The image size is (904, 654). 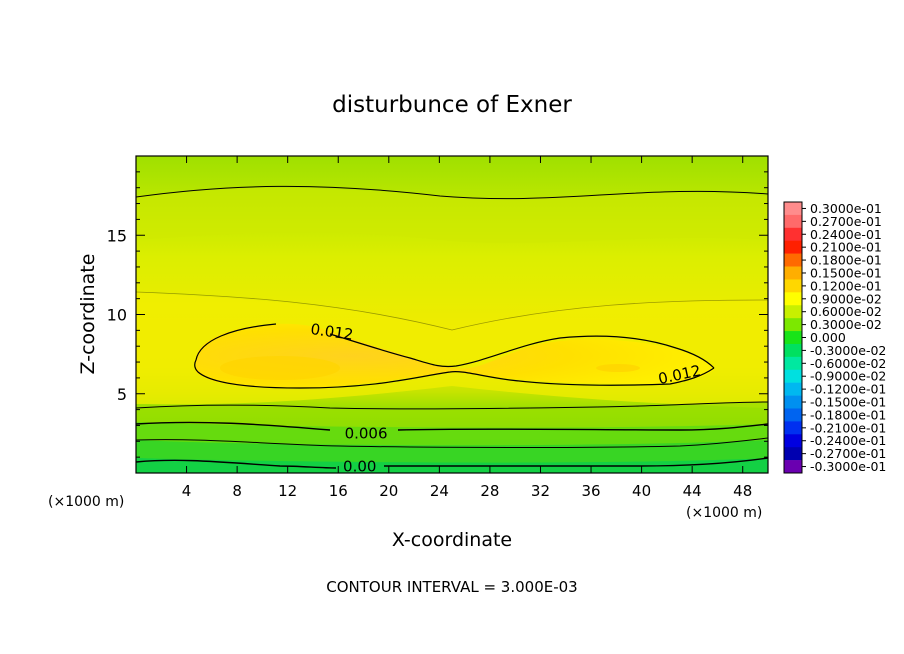 What do you see at coordinates (828, 337) in the screenshot?
I see `colorbar-label: 0.000` at bounding box center [828, 337].